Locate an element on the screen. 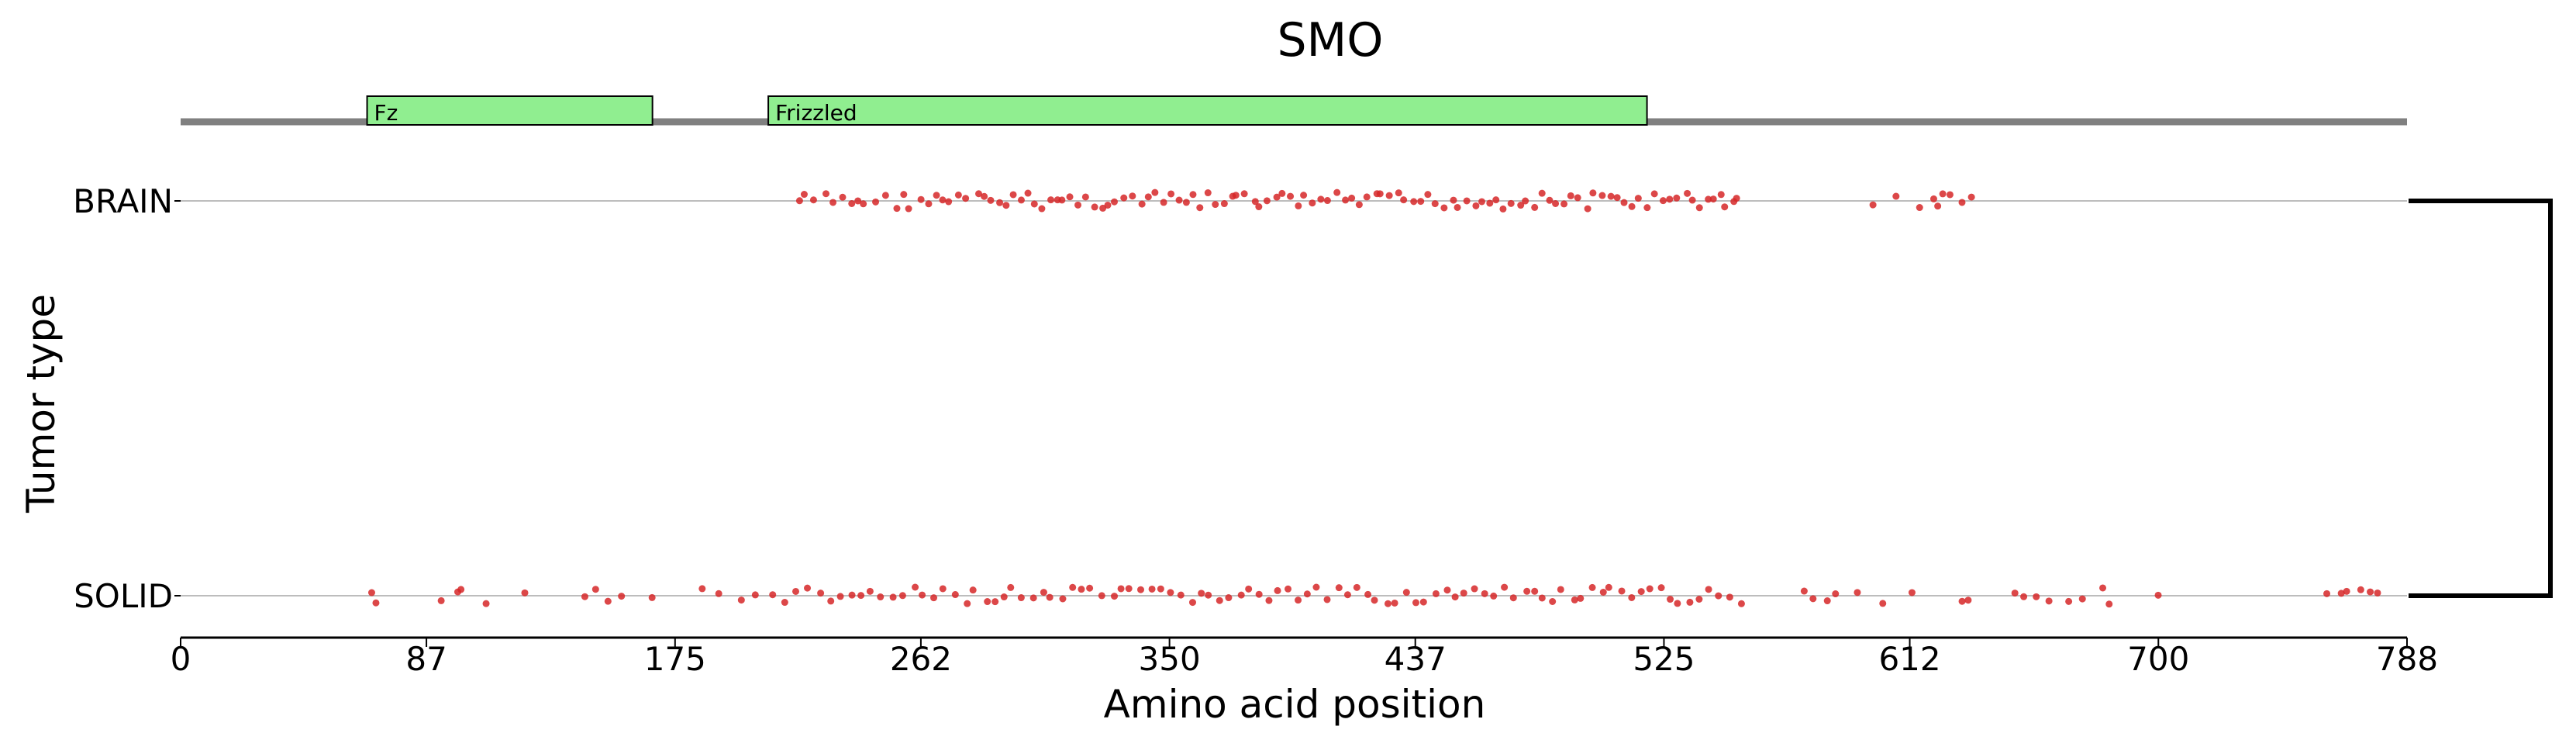 This screenshot has width=2576, height=740. domain-label: Fz is located at coordinates (386, 113).